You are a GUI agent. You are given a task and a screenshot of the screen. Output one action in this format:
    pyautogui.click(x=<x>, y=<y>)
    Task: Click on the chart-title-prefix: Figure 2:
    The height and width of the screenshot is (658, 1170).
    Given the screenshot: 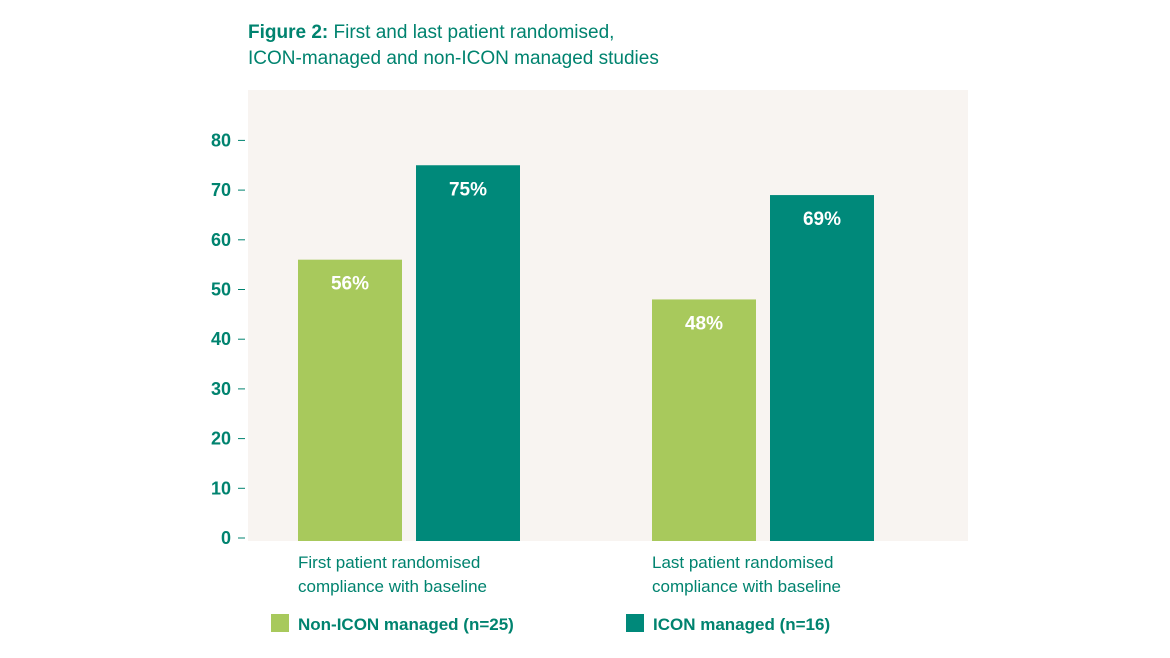 What is the action you would take?
    pyautogui.click(x=288, y=32)
    